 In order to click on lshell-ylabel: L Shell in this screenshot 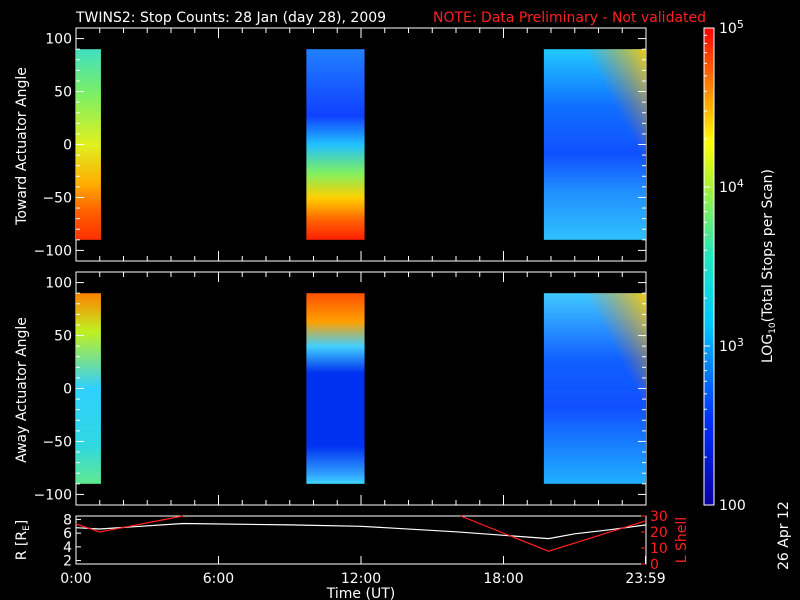, I will do `click(682, 540)`.